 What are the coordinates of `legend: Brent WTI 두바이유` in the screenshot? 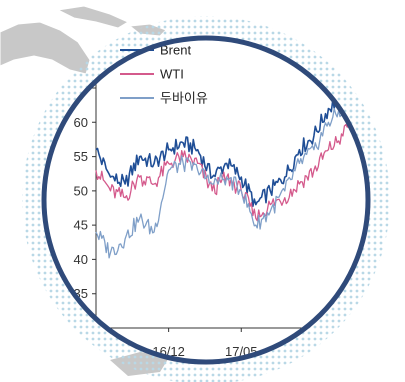 It's located at (164, 74).